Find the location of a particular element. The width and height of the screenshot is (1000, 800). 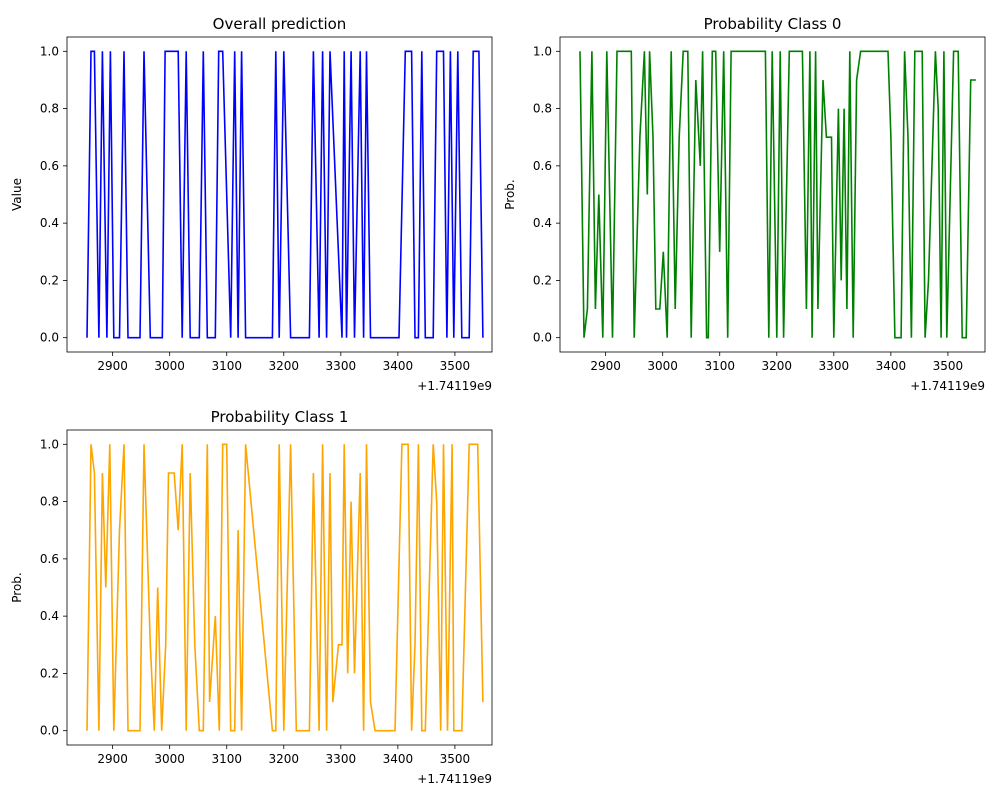

y-axis-label: Value is located at coordinates (17, 194).